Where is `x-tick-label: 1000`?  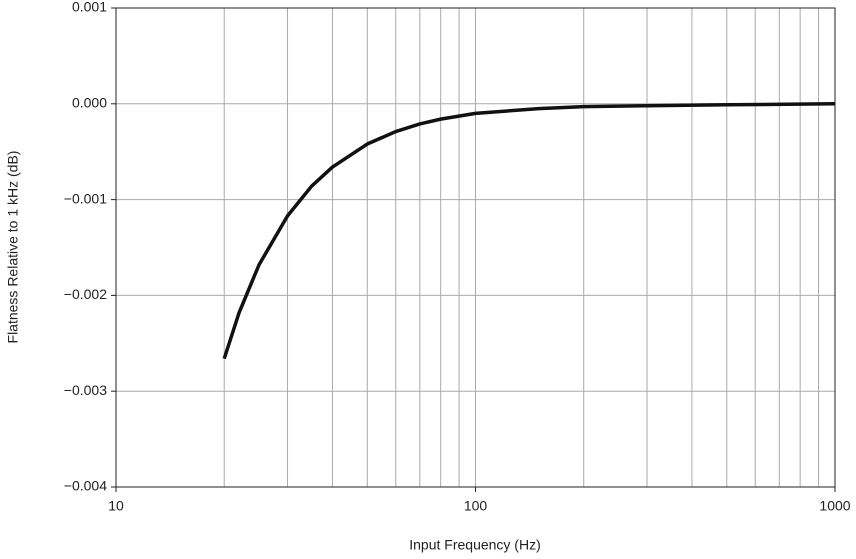
x-tick-label: 1000 is located at coordinates (834, 506).